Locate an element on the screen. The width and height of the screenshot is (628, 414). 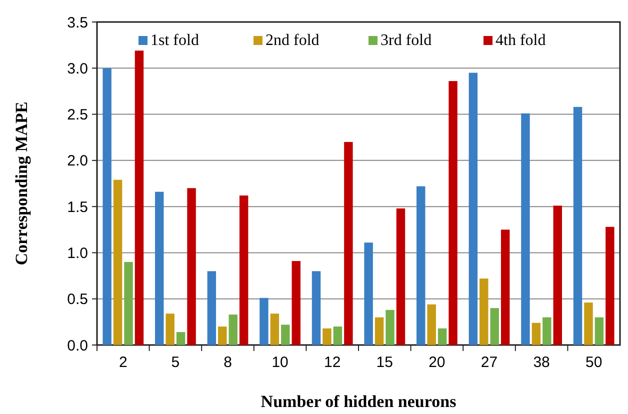
y-axis-title: Corresponding MAPE is located at coordinates (21, 184).